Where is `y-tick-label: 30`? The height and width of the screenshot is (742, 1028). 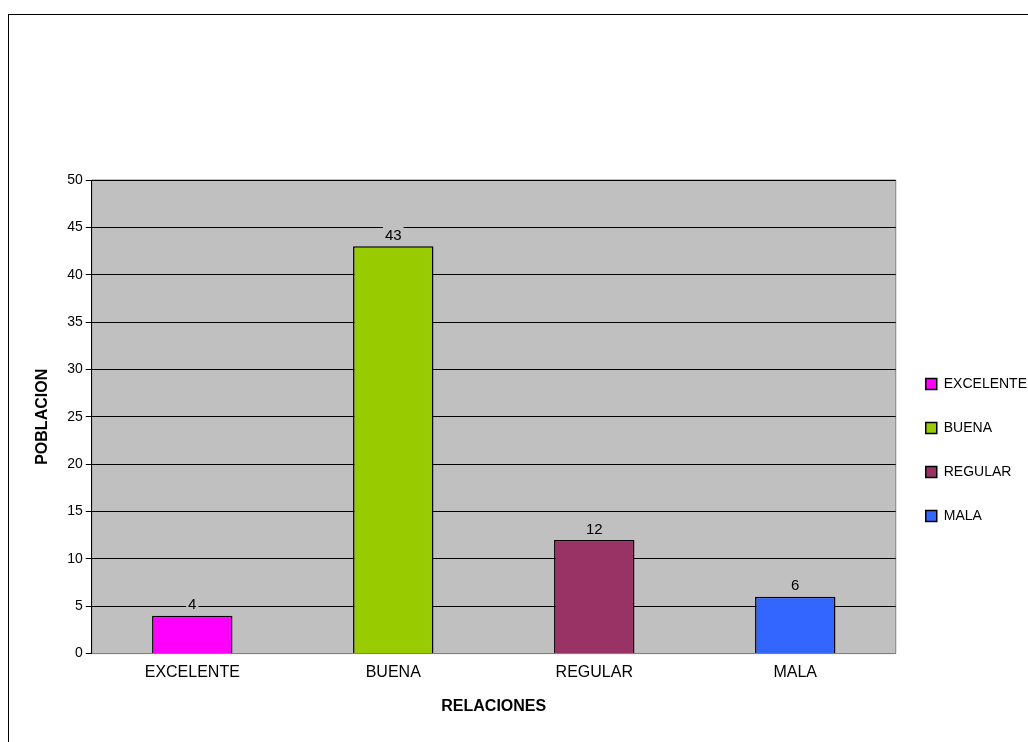
y-tick-label: 30 is located at coordinates (75, 368).